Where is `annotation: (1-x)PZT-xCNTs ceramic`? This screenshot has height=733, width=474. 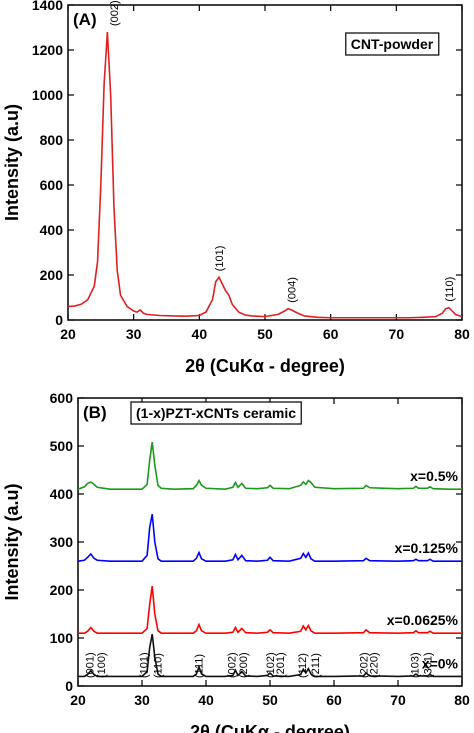 annotation: (1-x)PZT-xCNTs ceramic is located at coordinates (216, 413).